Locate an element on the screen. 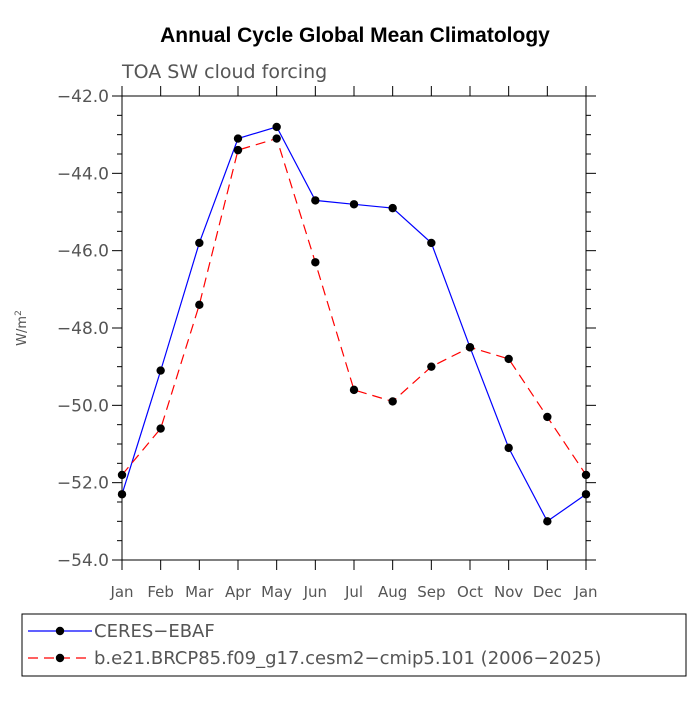 This screenshot has width=700, height=705. y-tick-label: −54.0 is located at coordinates (83, 561).